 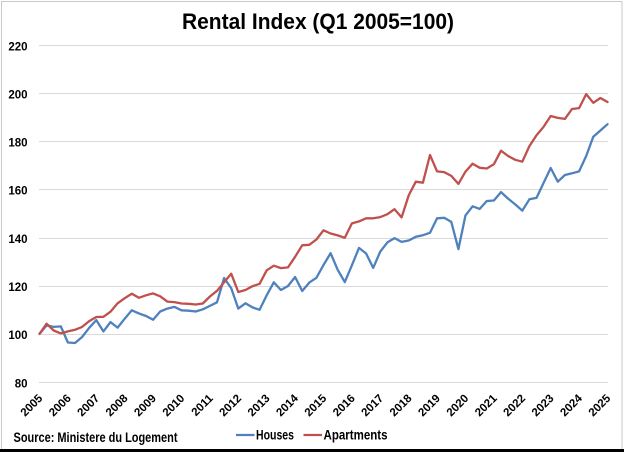 What do you see at coordinates (17, 240) in the screenshot?
I see `svg-text: 140` at bounding box center [17, 240].